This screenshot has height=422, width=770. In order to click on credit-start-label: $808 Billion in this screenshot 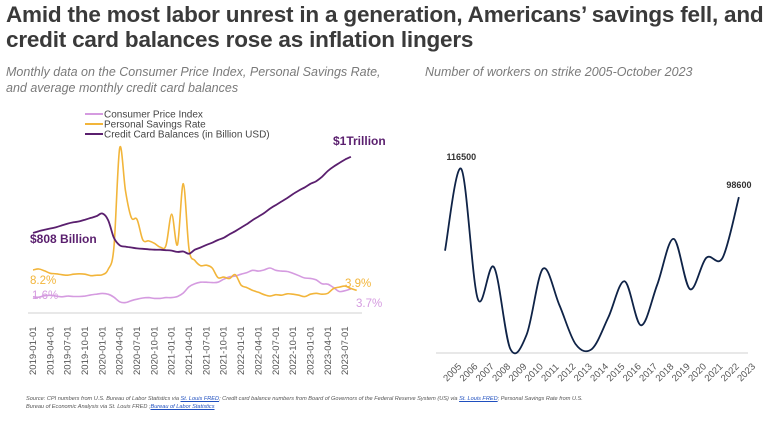, I will do `click(63, 239)`.